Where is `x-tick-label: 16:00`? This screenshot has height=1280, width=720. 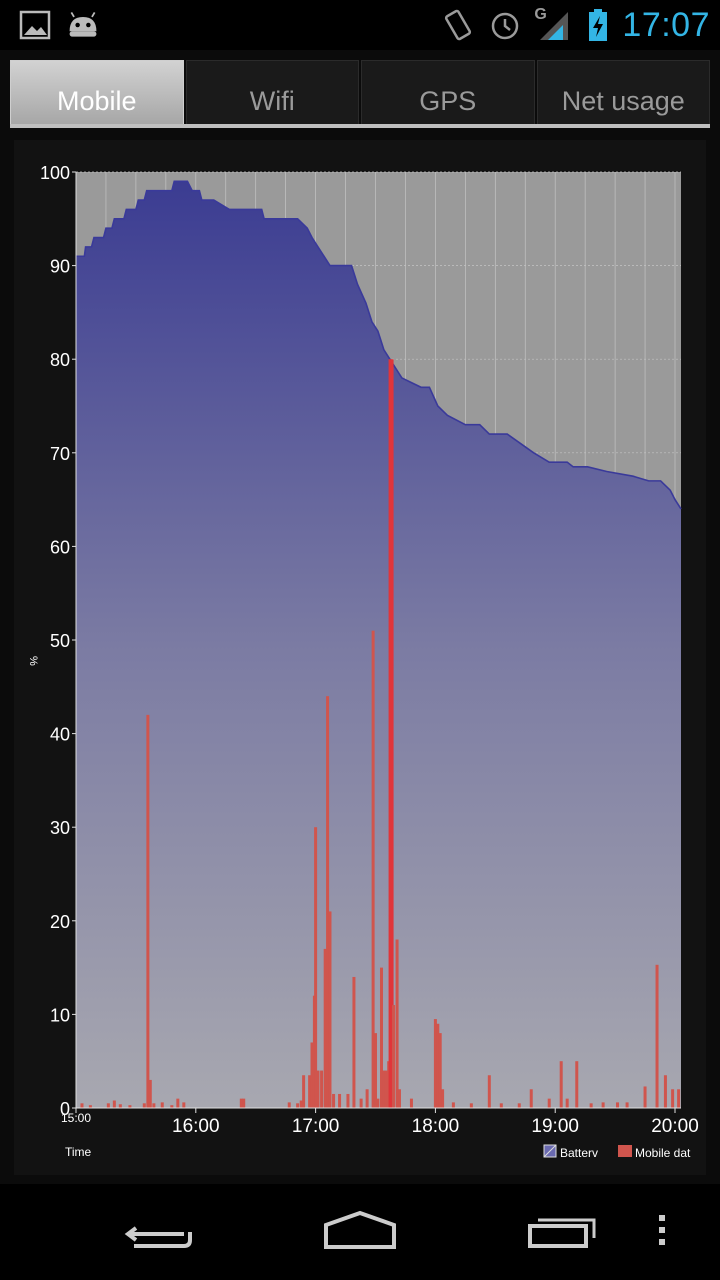
x-tick-label: 16:00 is located at coordinates (196, 1126).